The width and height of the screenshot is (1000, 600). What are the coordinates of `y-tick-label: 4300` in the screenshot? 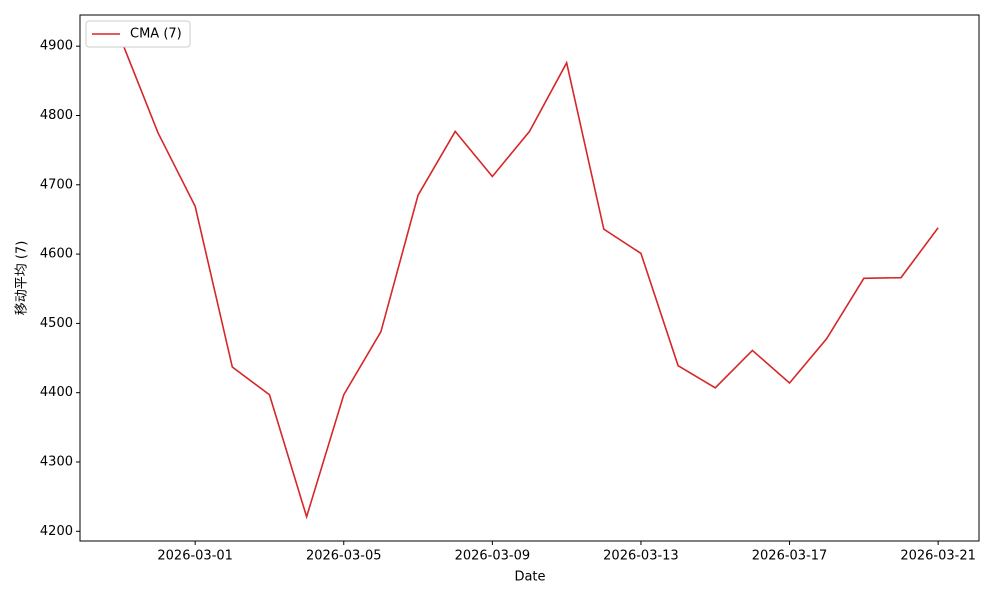 It's located at (56, 461).